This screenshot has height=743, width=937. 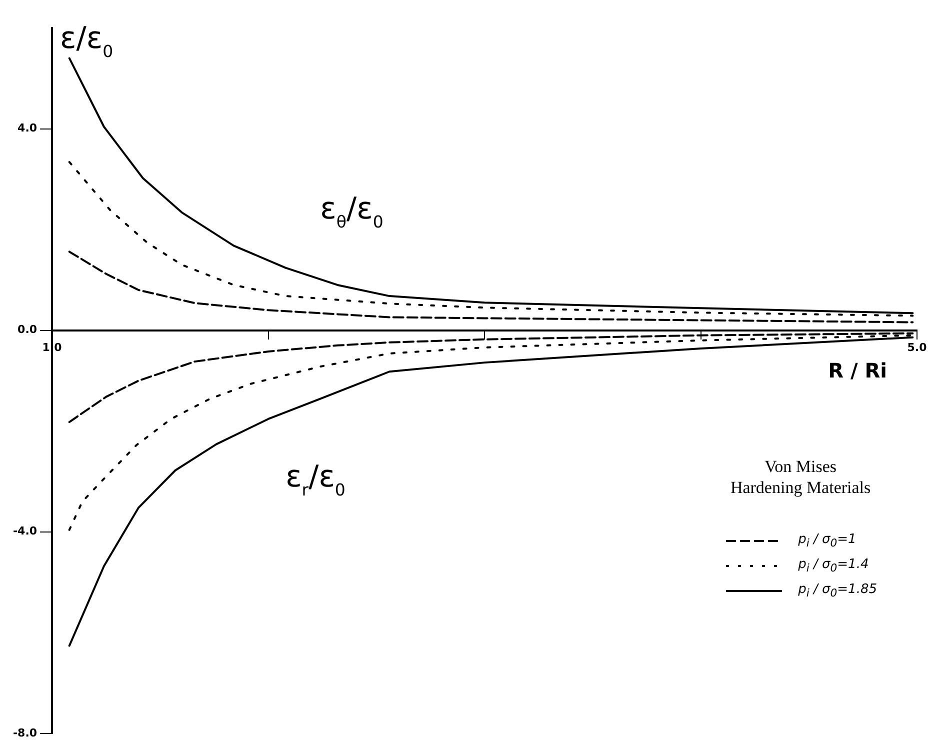 What do you see at coordinates (800, 477) in the screenshot?
I see `legend-title: Von Mises Hardening Materials` at bounding box center [800, 477].